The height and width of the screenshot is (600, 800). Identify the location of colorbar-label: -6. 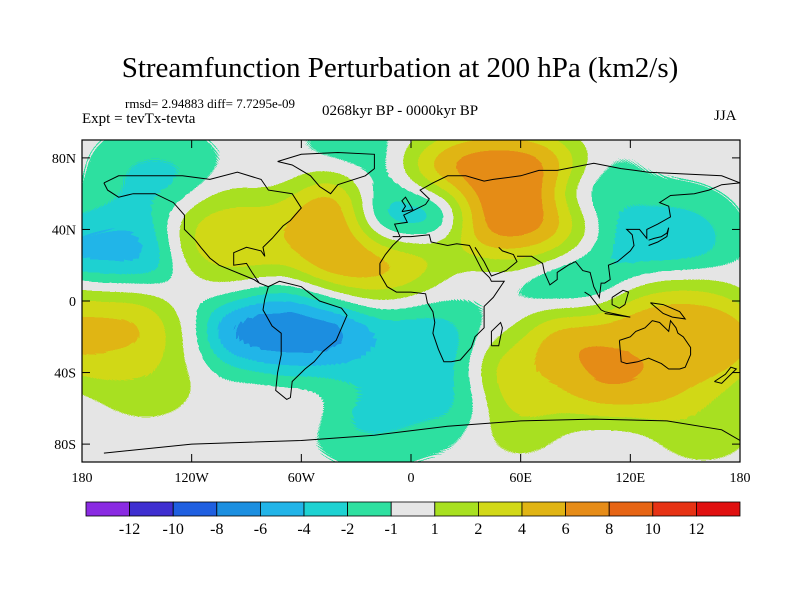
(260, 529).